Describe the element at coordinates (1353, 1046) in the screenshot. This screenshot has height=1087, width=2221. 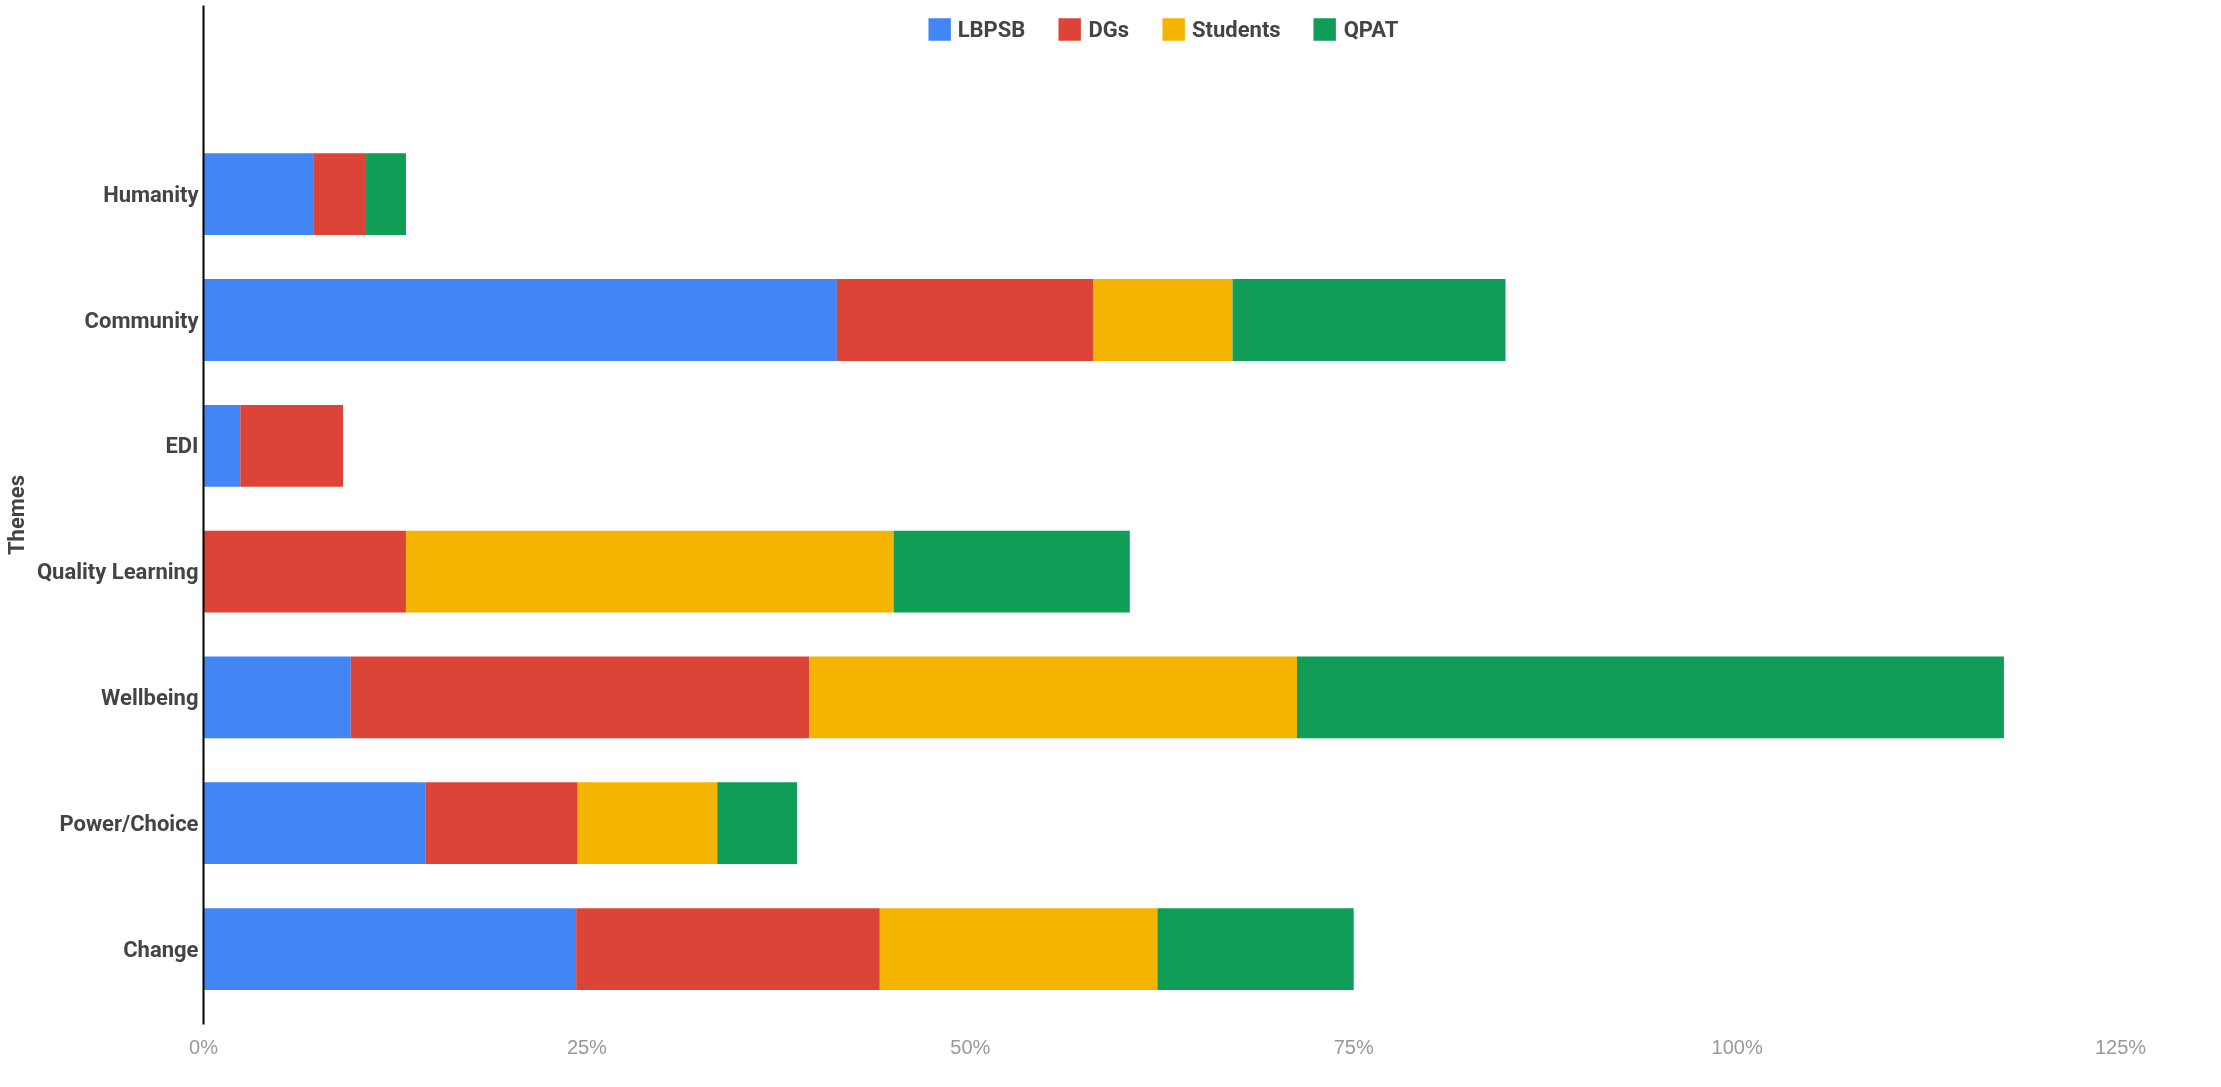
I see `x-tick-label: 75%` at that location.